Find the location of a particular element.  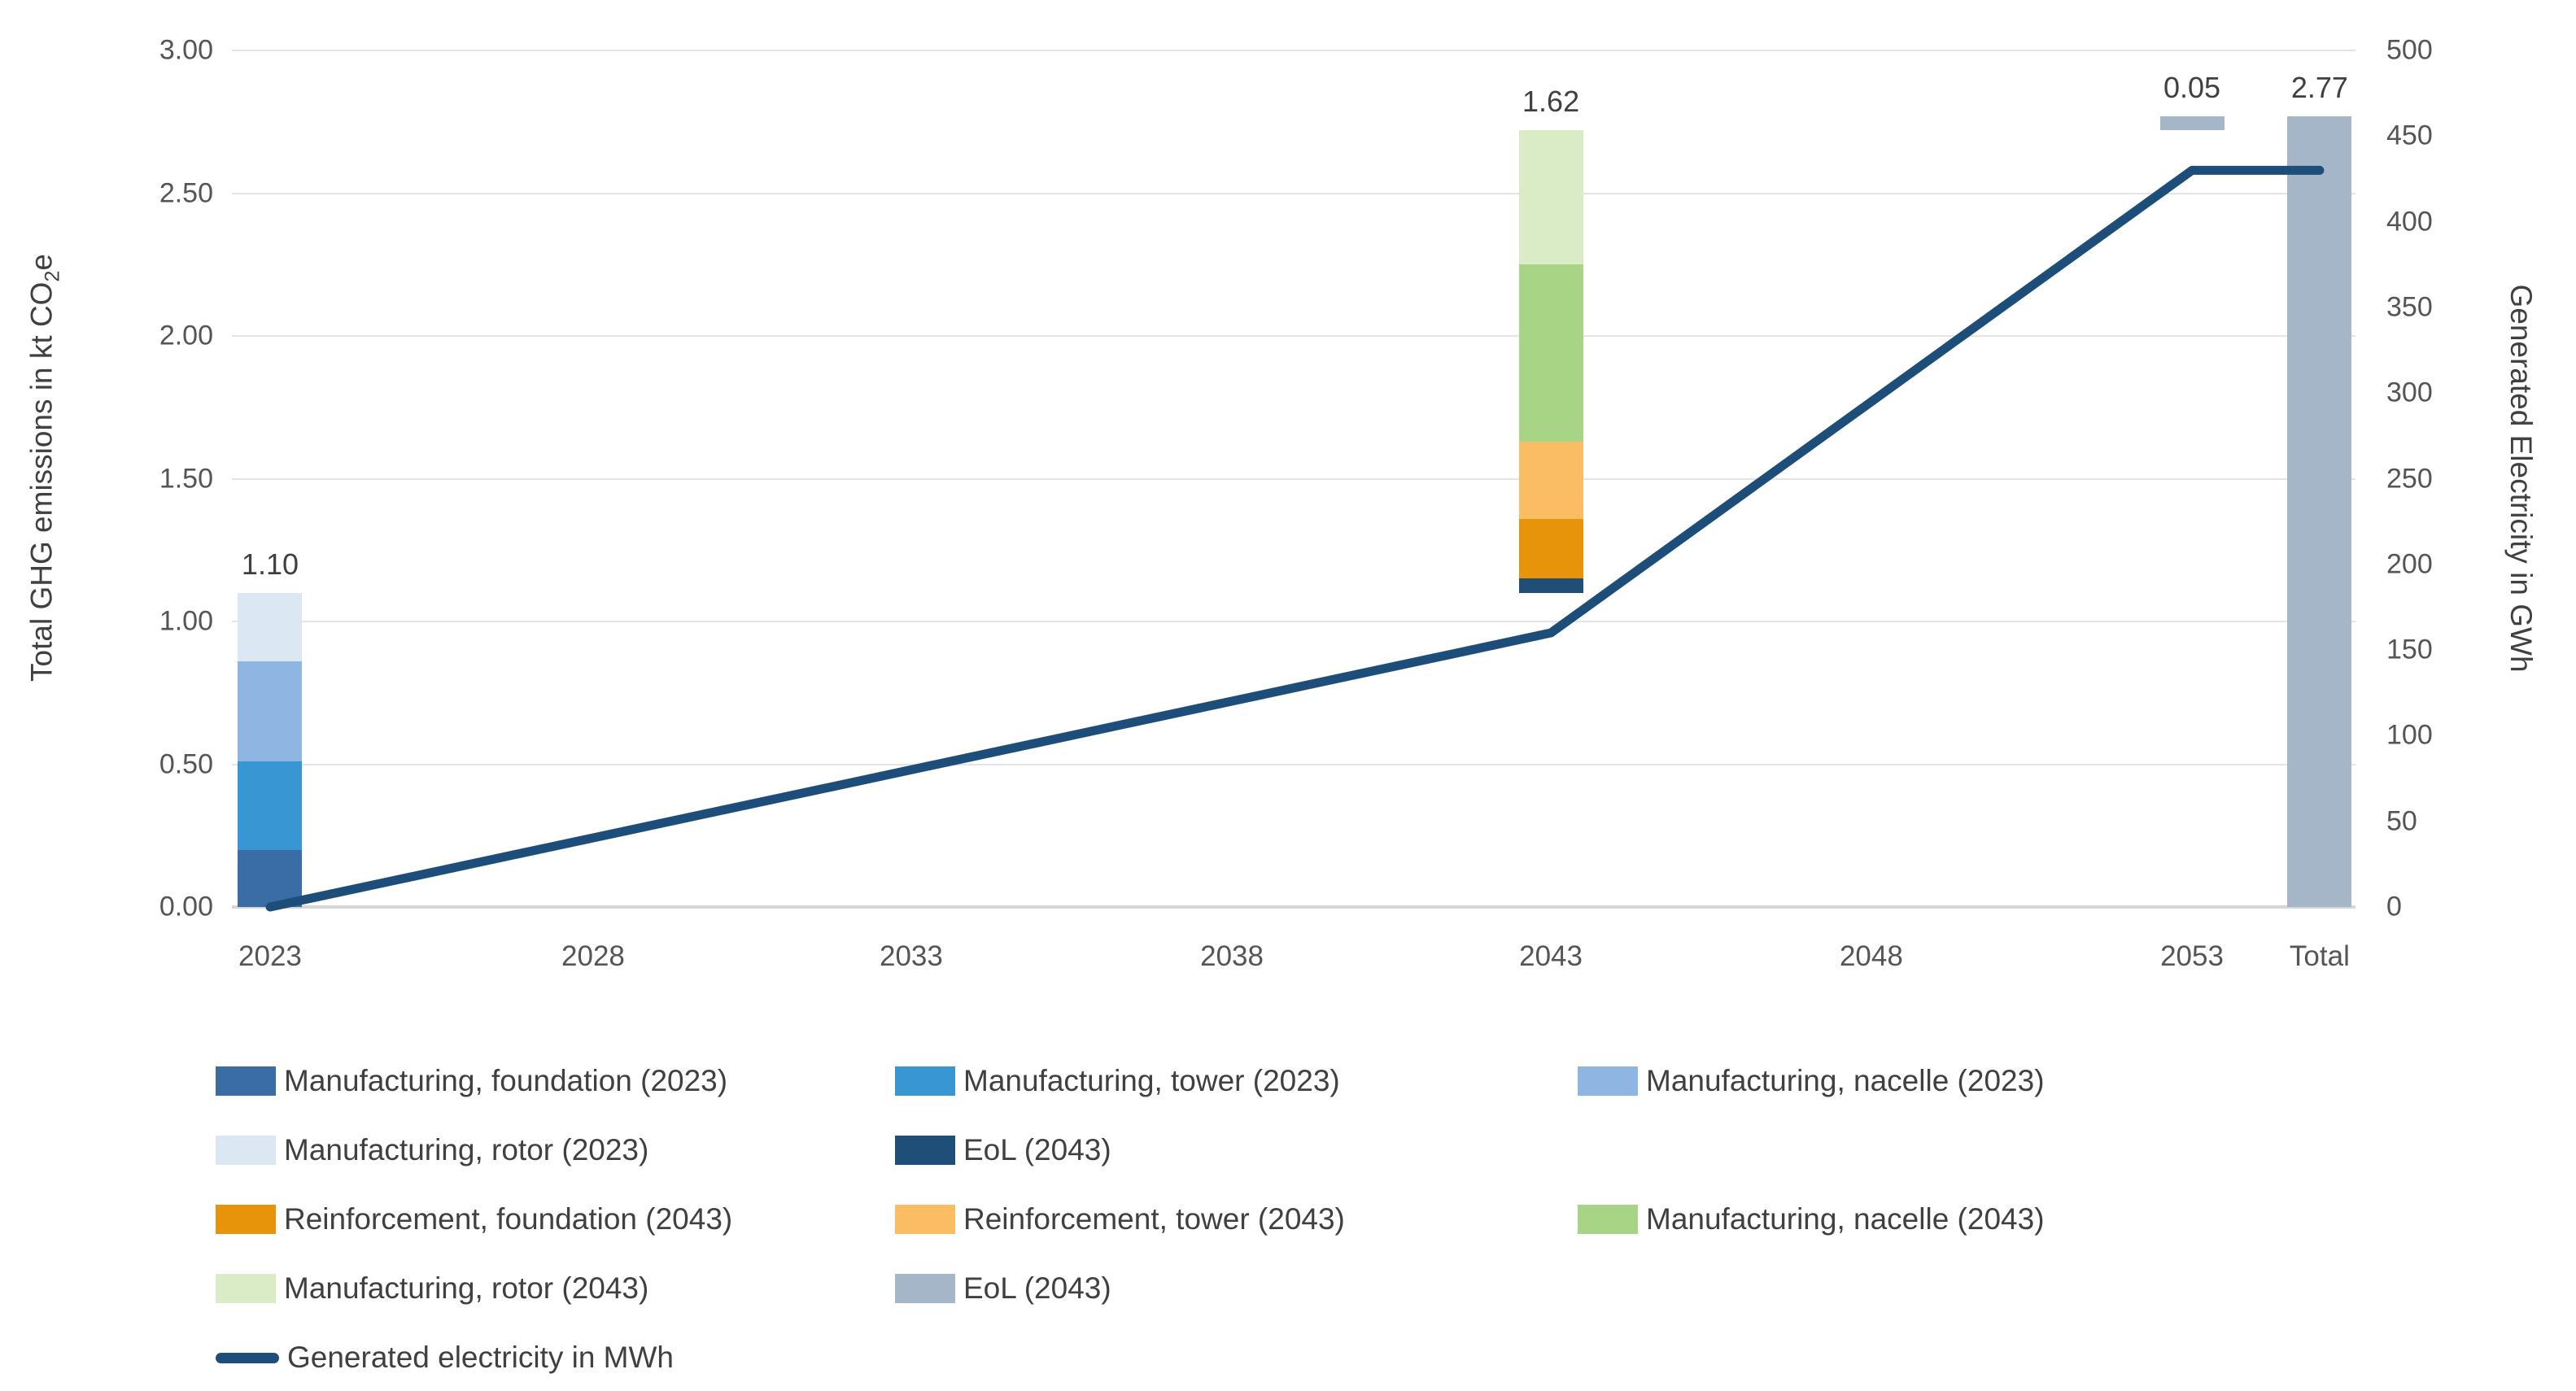

legend-line-swatch is located at coordinates (247, 1358).